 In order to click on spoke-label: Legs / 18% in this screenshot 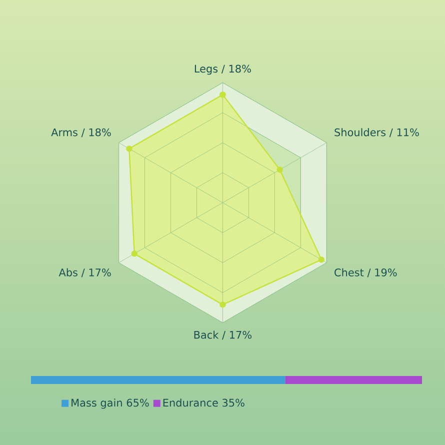, I will do `click(222, 69)`.